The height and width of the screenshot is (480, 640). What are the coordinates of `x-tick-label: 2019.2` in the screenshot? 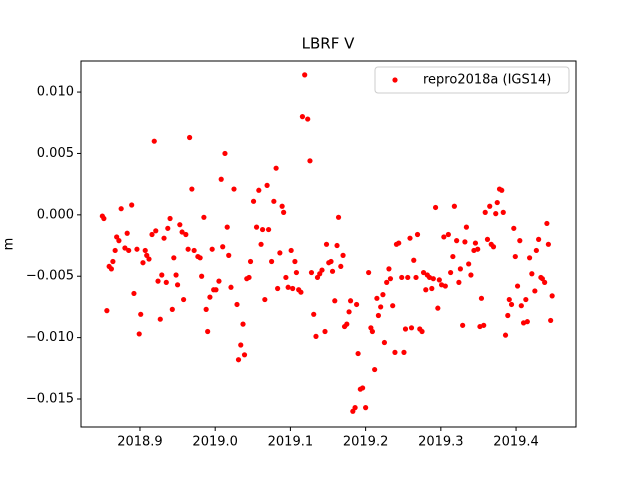 It's located at (366, 442).